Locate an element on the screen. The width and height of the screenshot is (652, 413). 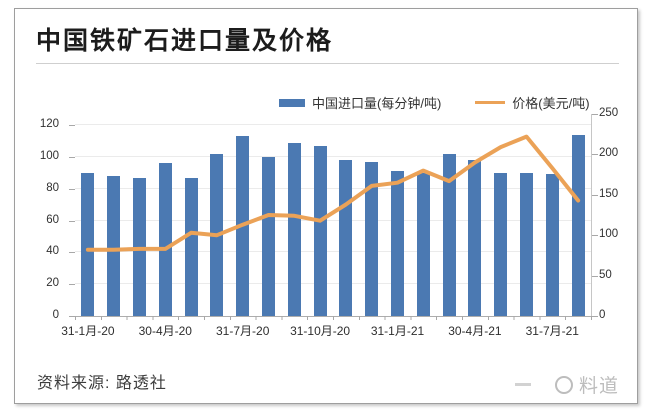
watermark-dash is located at coordinates (522, 384).